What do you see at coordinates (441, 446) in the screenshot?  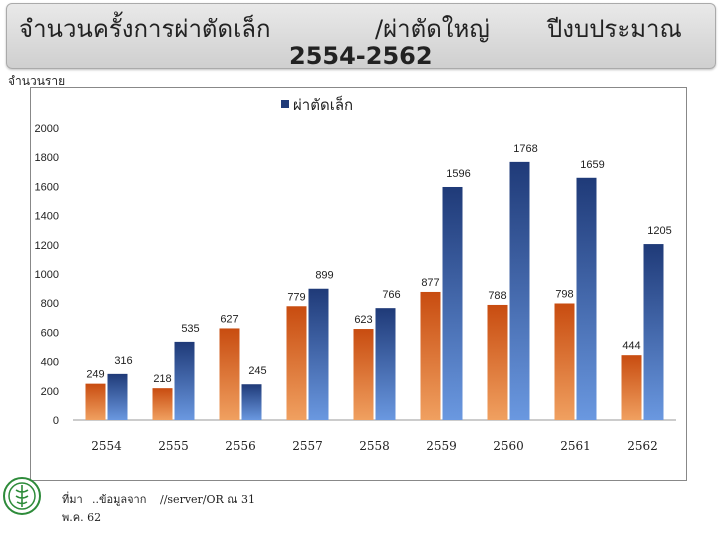 I see `x-tick-label: 2559` at bounding box center [441, 446].